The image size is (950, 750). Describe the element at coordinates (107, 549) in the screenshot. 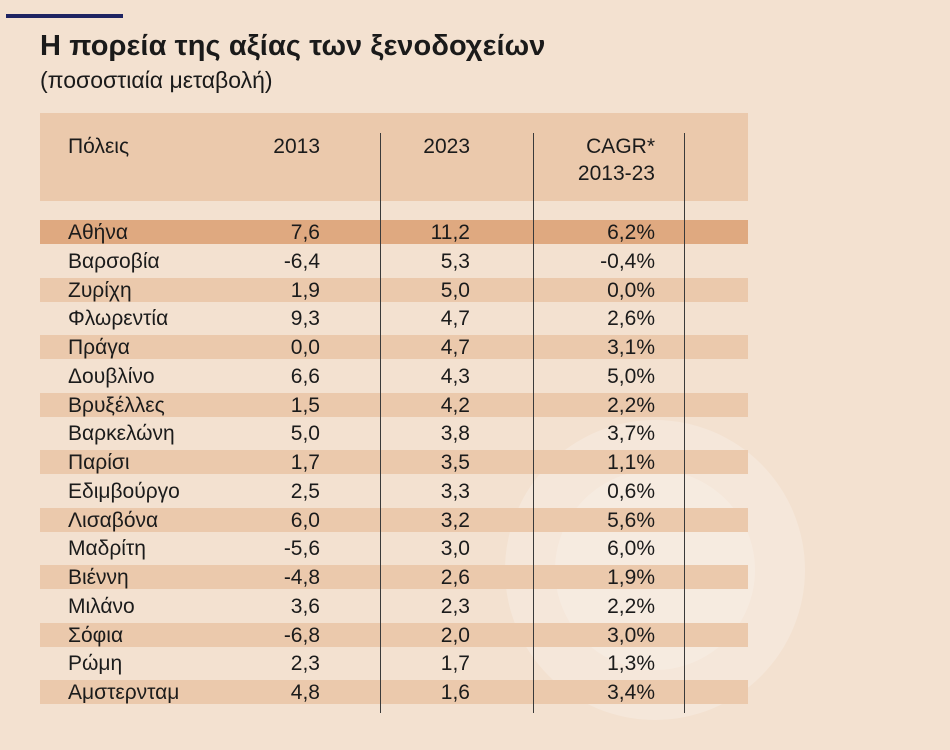

I see `city-cell: Μαδρίτη` at that location.